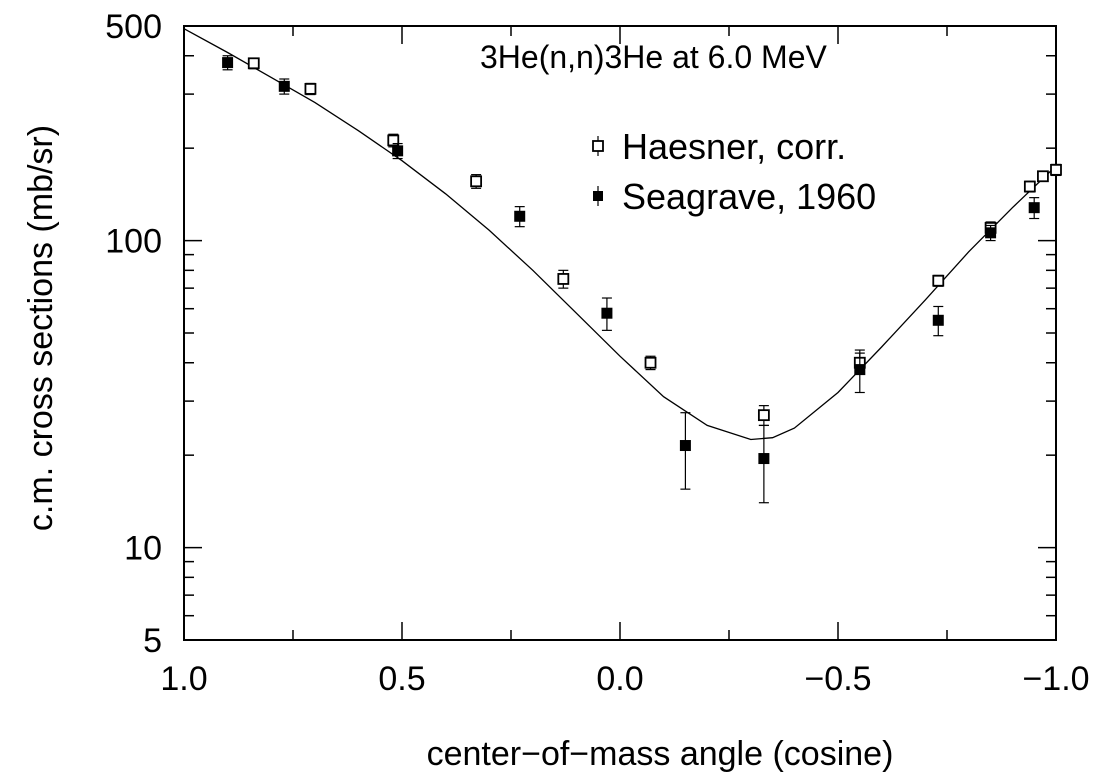 The width and height of the screenshot is (1110, 776). What do you see at coordinates (133, 242) in the screenshot?
I see `y-tick-label: 100` at bounding box center [133, 242].